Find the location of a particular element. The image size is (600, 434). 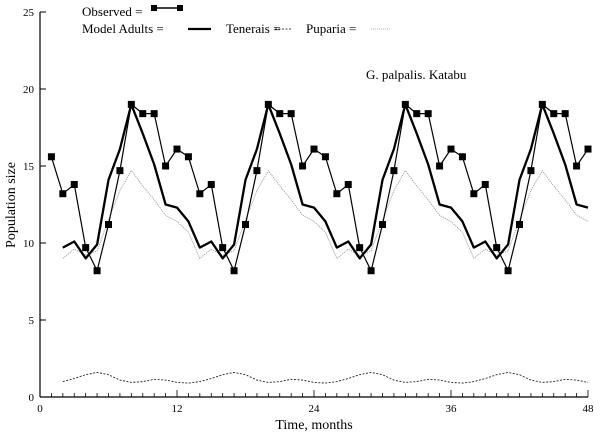

y-tick-label: 10 is located at coordinates (29, 244).